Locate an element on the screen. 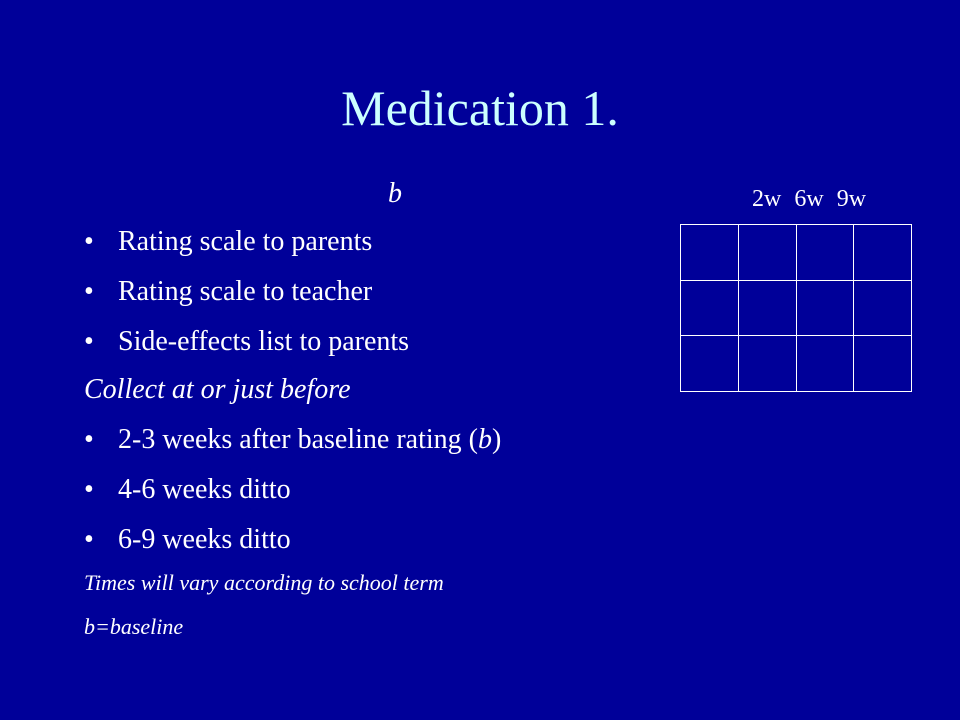 This screenshot has width=960, height=720. baseline-label: b is located at coordinates (395, 193).